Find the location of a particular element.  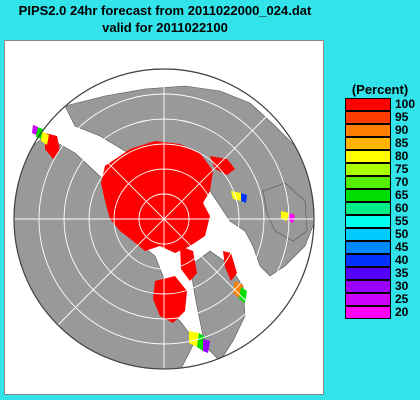

mi-okhotsk-yellow is located at coordinates (236, 196).